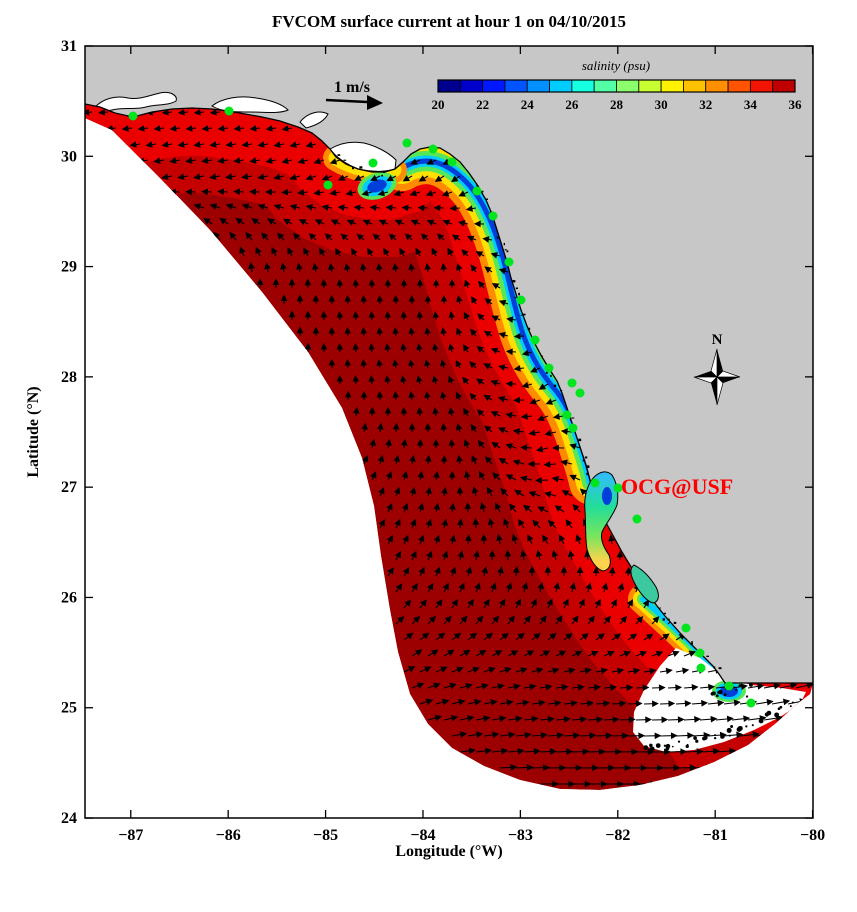 This screenshot has width=857, height=912. Describe the element at coordinates (677, 486) in the screenshot. I see `ocg-usf-annotation: OCG@USF` at that location.